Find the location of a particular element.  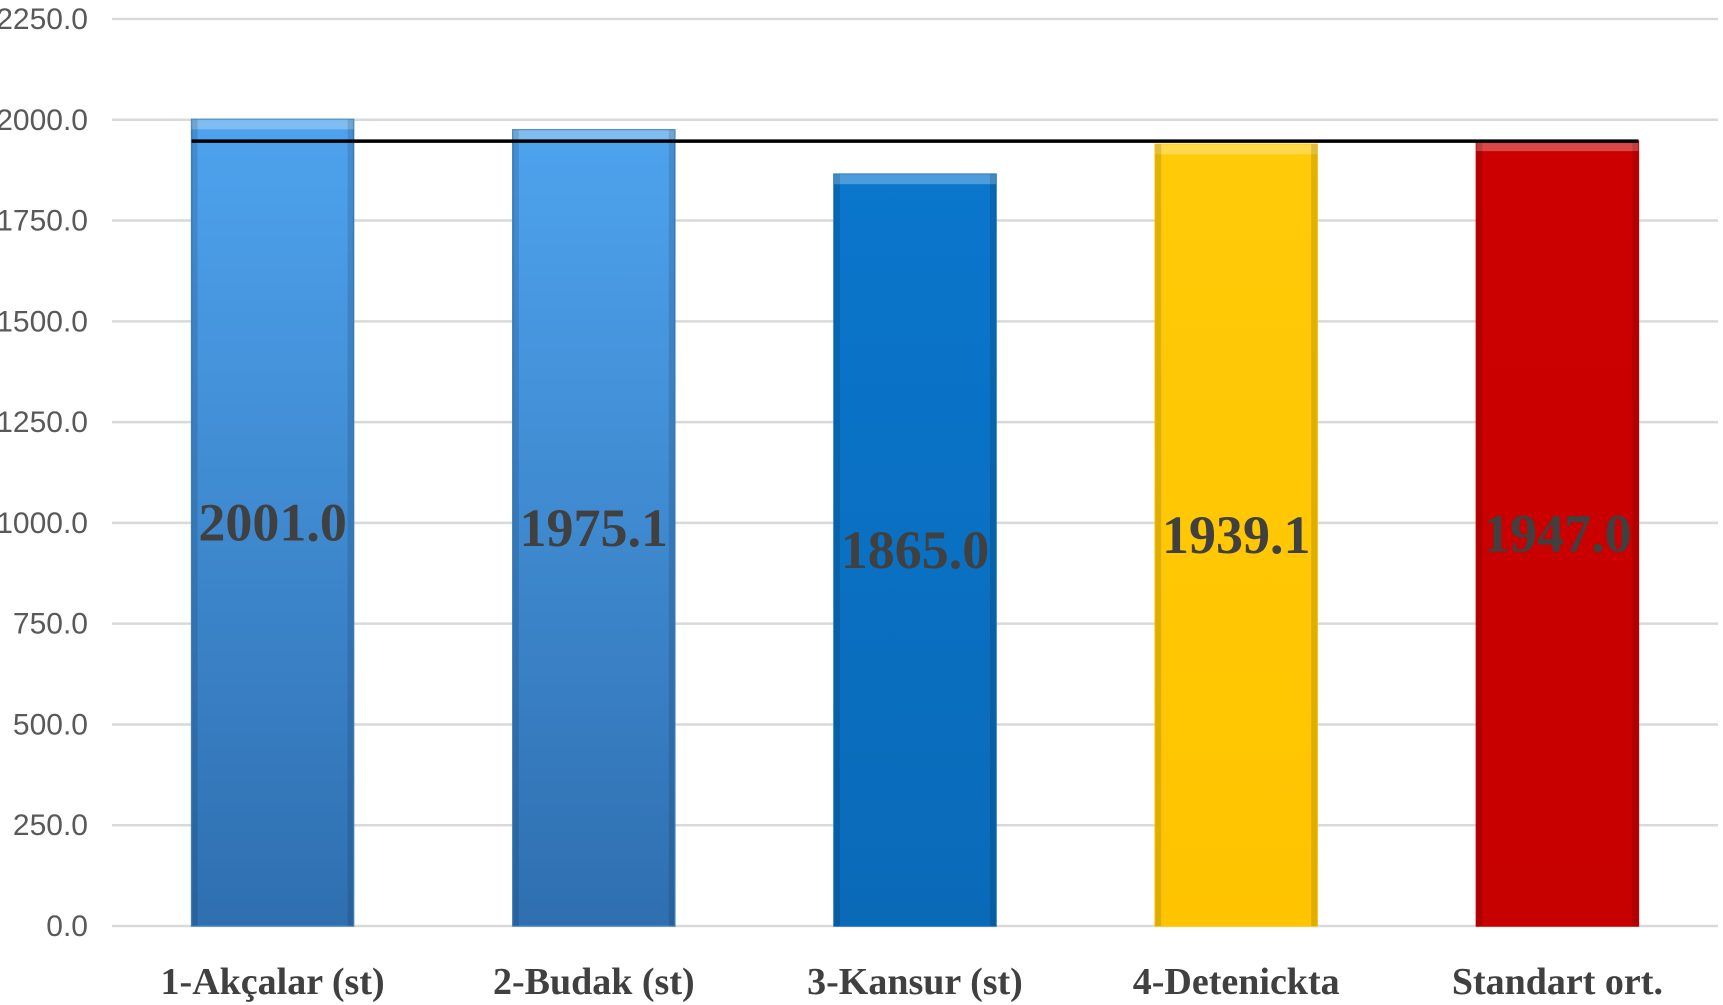

x-category-label: 2-Budak (st) is located at coordinates (594, 982).